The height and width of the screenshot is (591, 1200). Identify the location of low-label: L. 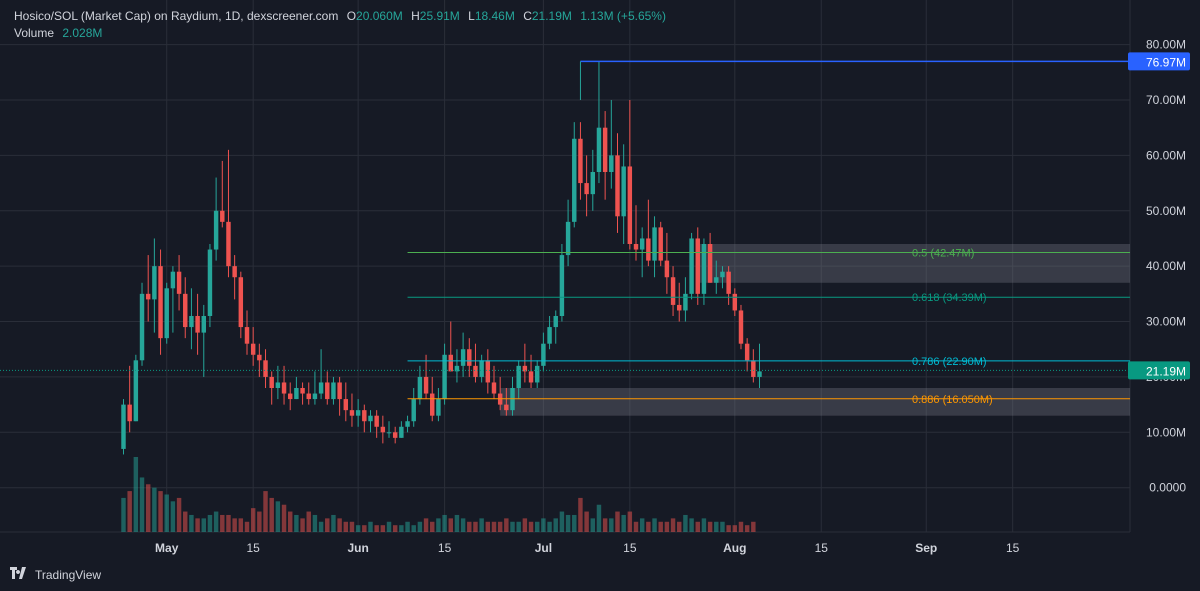
(471, 16).